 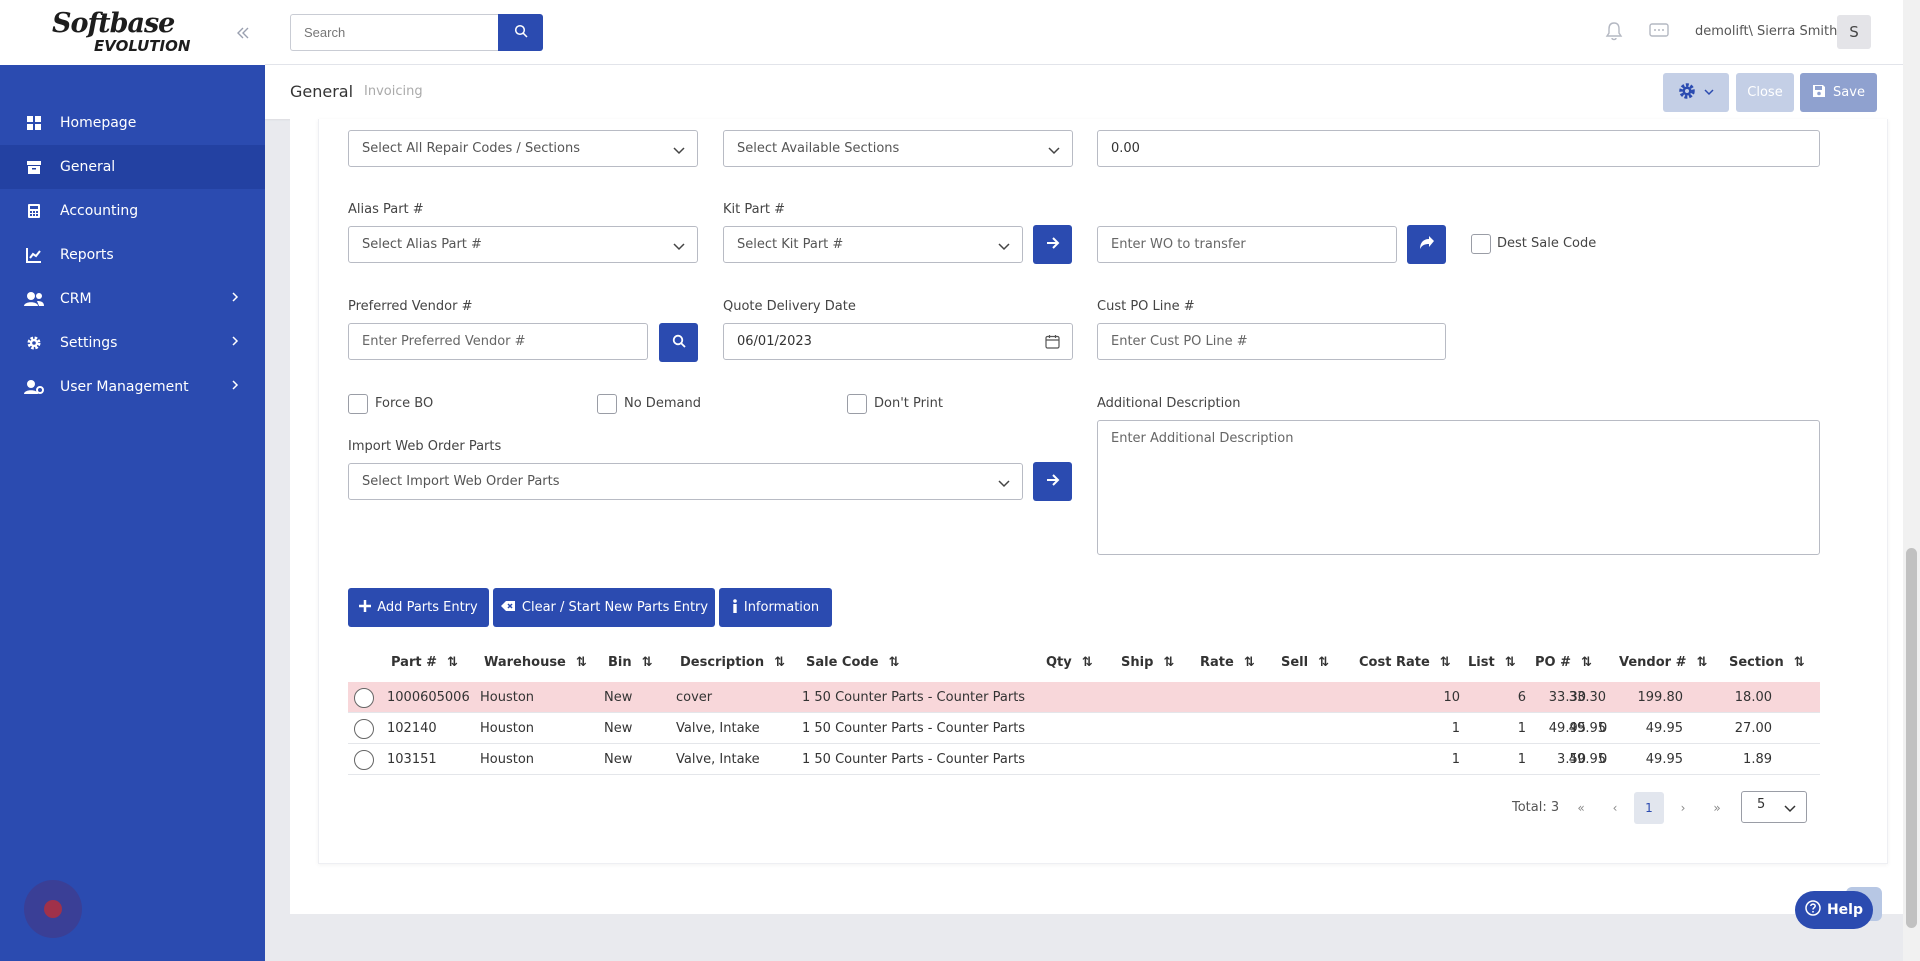 What do you see at coordinates (1305, 662) in the screenshot?
I see `column-header-sell: Sell ⇅` at bounding box center [1305, 662].